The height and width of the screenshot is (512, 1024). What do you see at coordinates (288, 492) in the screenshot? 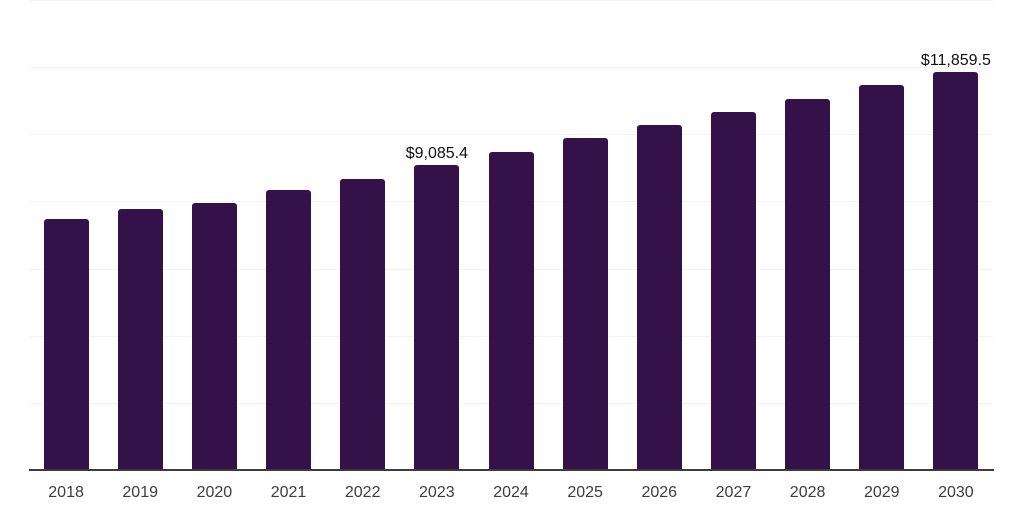
I see `x-tick-label-2021: 2021` at bounding box center [288, 492].